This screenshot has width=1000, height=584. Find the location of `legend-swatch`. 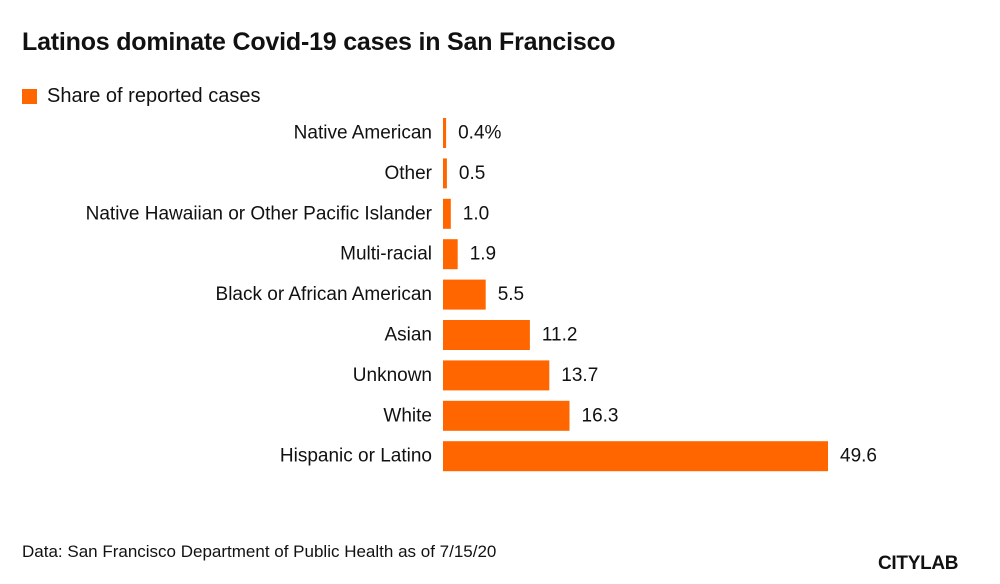

legend-swatch is located at coordinates (29, 96).